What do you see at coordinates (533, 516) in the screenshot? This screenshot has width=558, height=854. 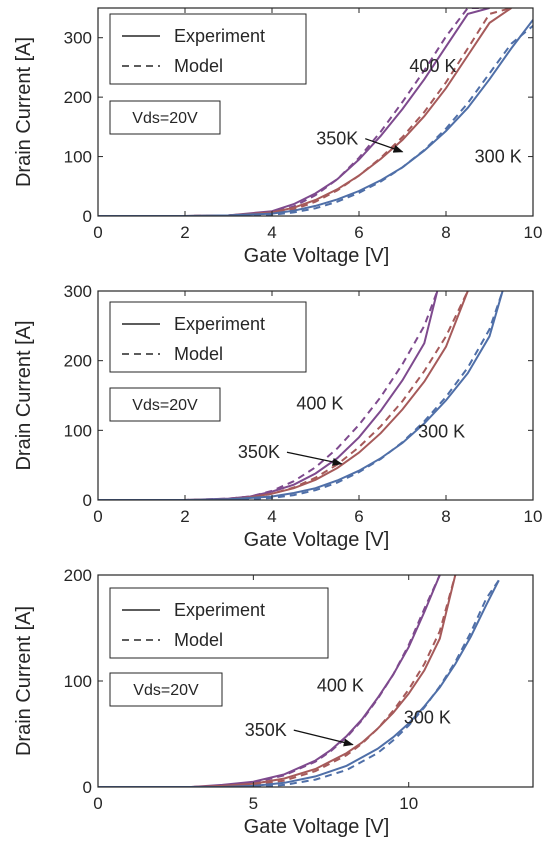 I see `panel-2-x-tick-label: 10` at bounding box center [533, 516].